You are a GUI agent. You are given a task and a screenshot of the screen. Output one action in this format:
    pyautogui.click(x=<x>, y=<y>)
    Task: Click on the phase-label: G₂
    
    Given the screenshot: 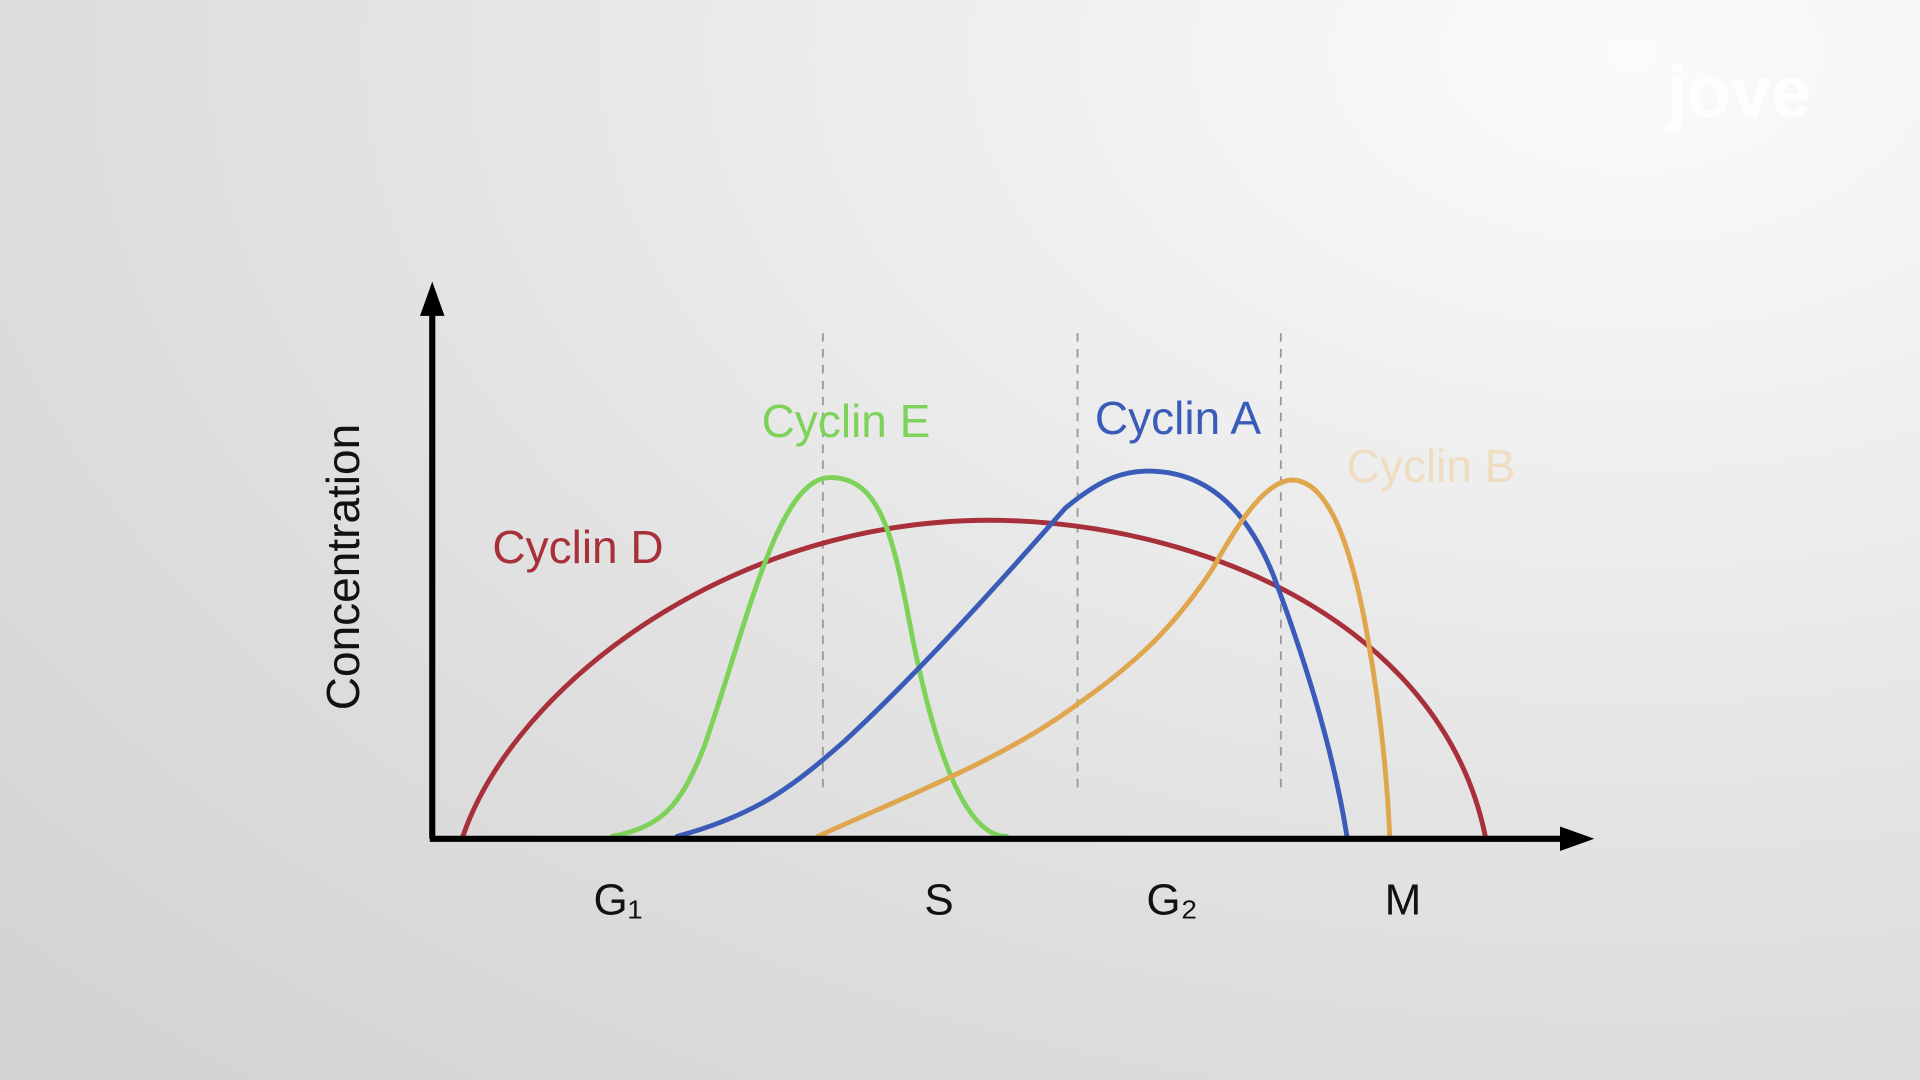 What is the action you would take?
    pyautogui.click(x=1171, y=900)
    